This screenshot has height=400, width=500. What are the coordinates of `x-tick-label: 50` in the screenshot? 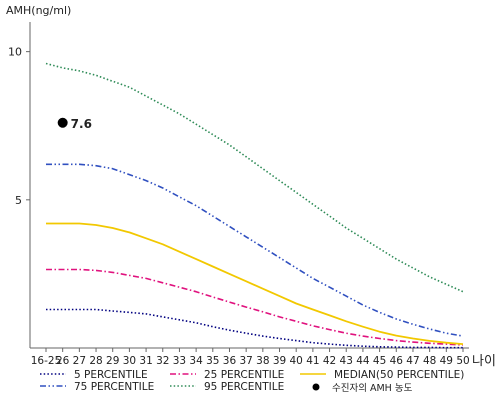 It's located at (462, 361).